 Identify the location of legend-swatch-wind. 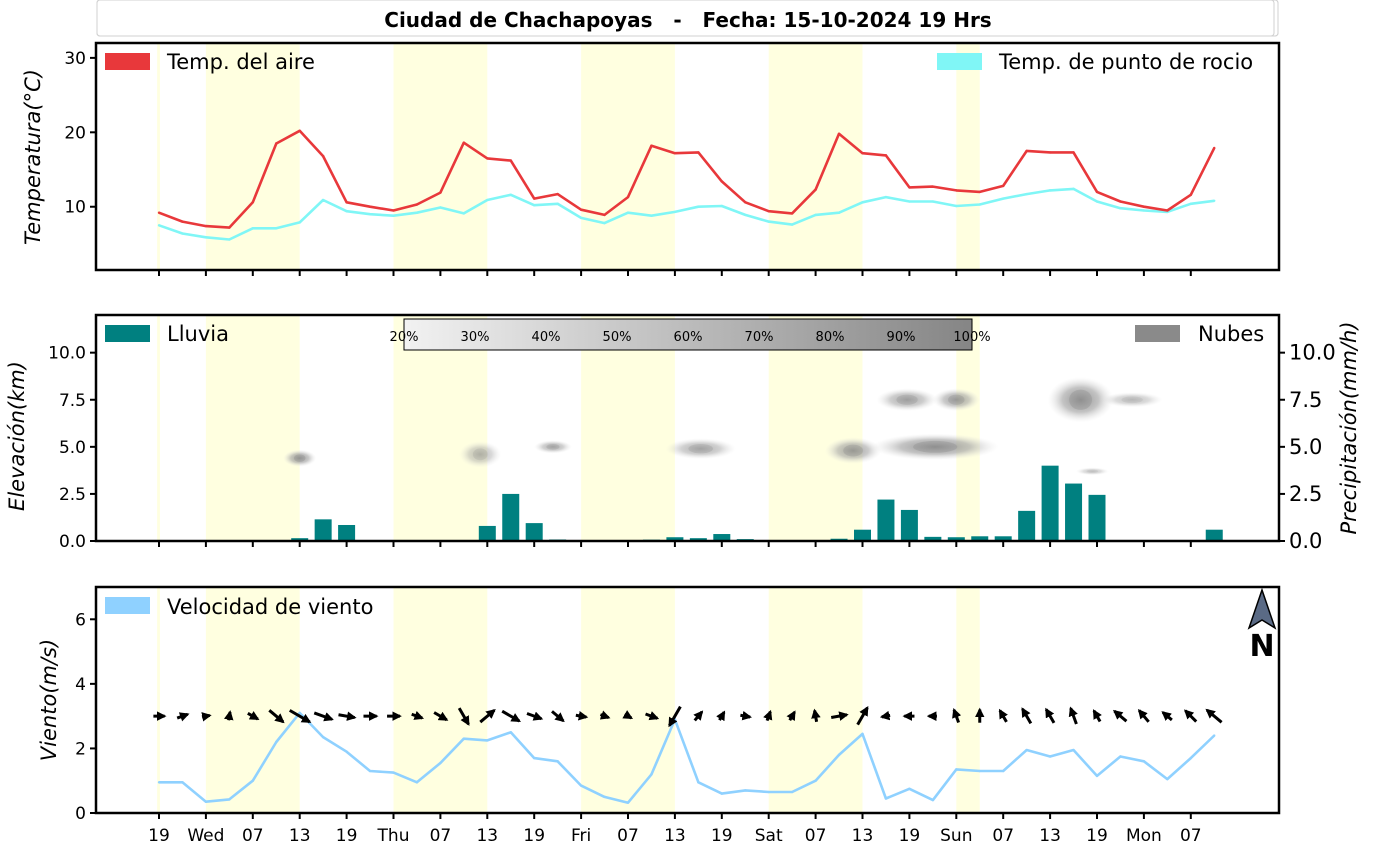
(127, 605).